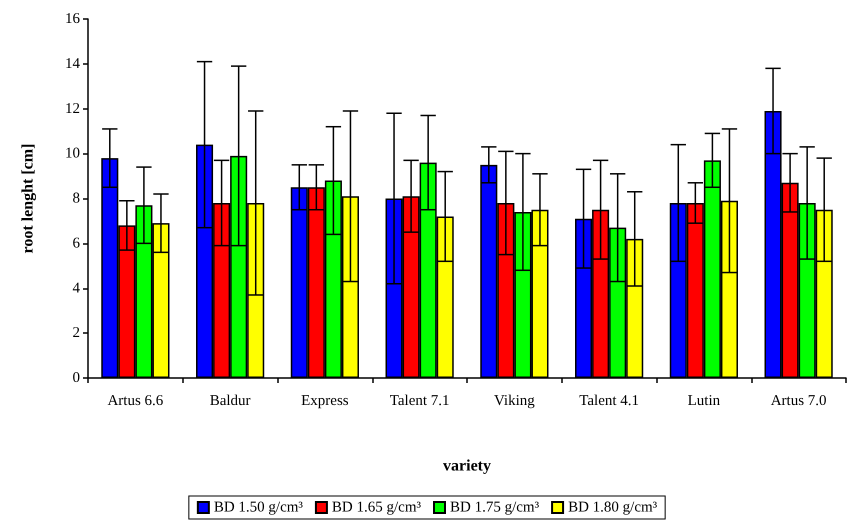 The image size is (854, 523). I want to click on y-tick-label: 16, so click(72, 19).